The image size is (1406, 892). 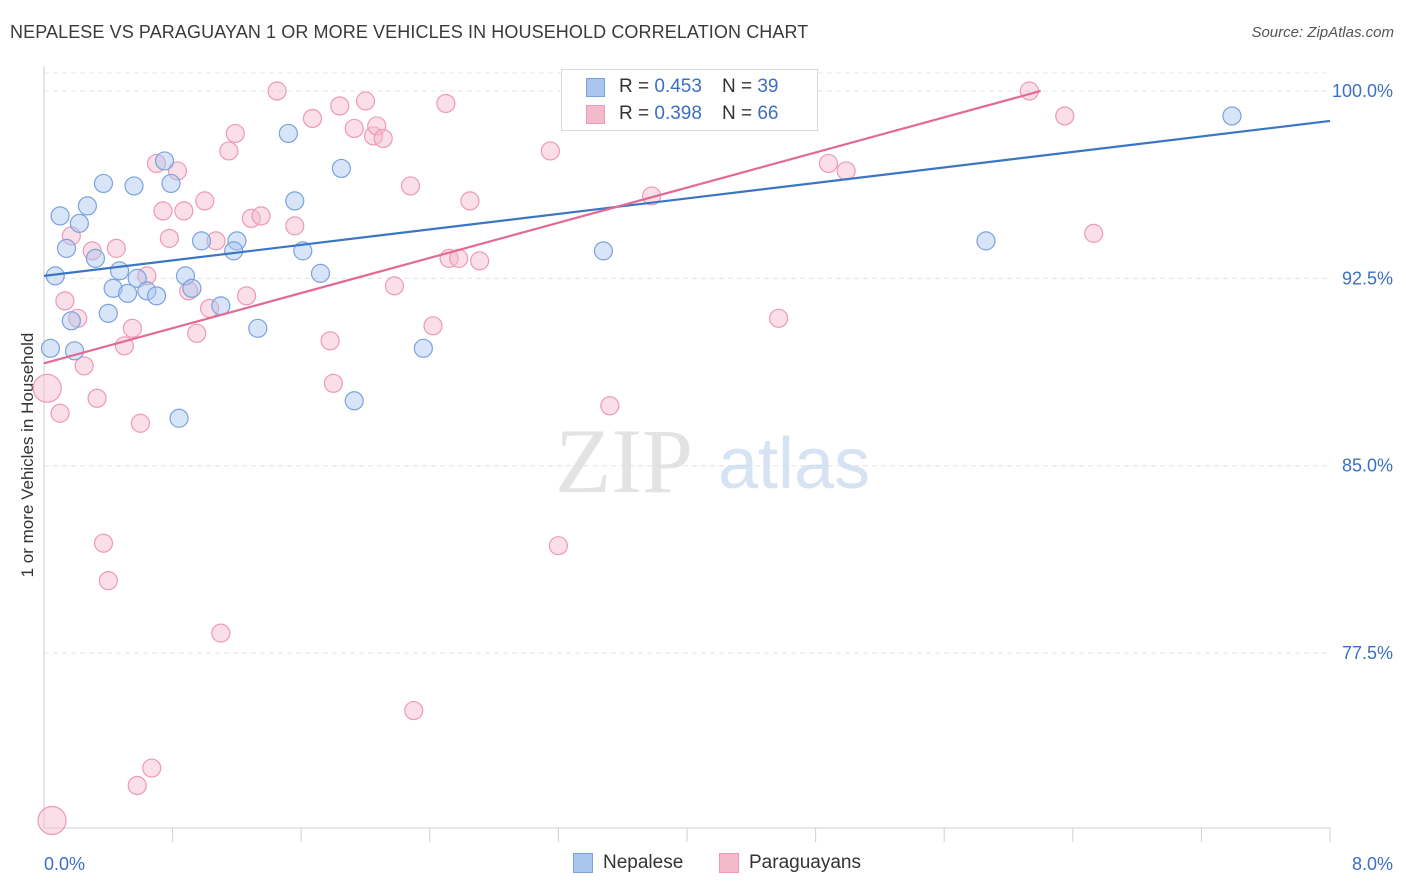 What do you see at coordinates (1367, 466) in the screenshot?
I see `y-tick-label: 85.0%` at bounding box center [1367, 466].